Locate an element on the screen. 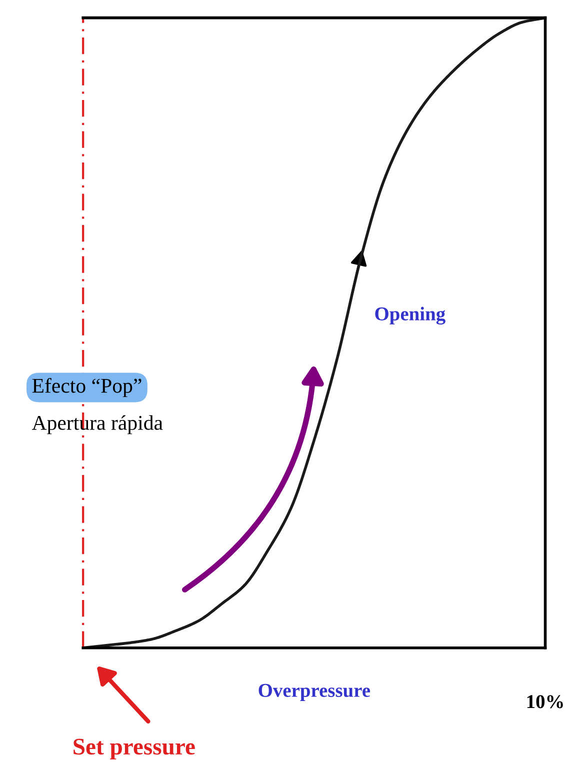  annotation: Efecto “Pop” is located at coordinates (87, 388).